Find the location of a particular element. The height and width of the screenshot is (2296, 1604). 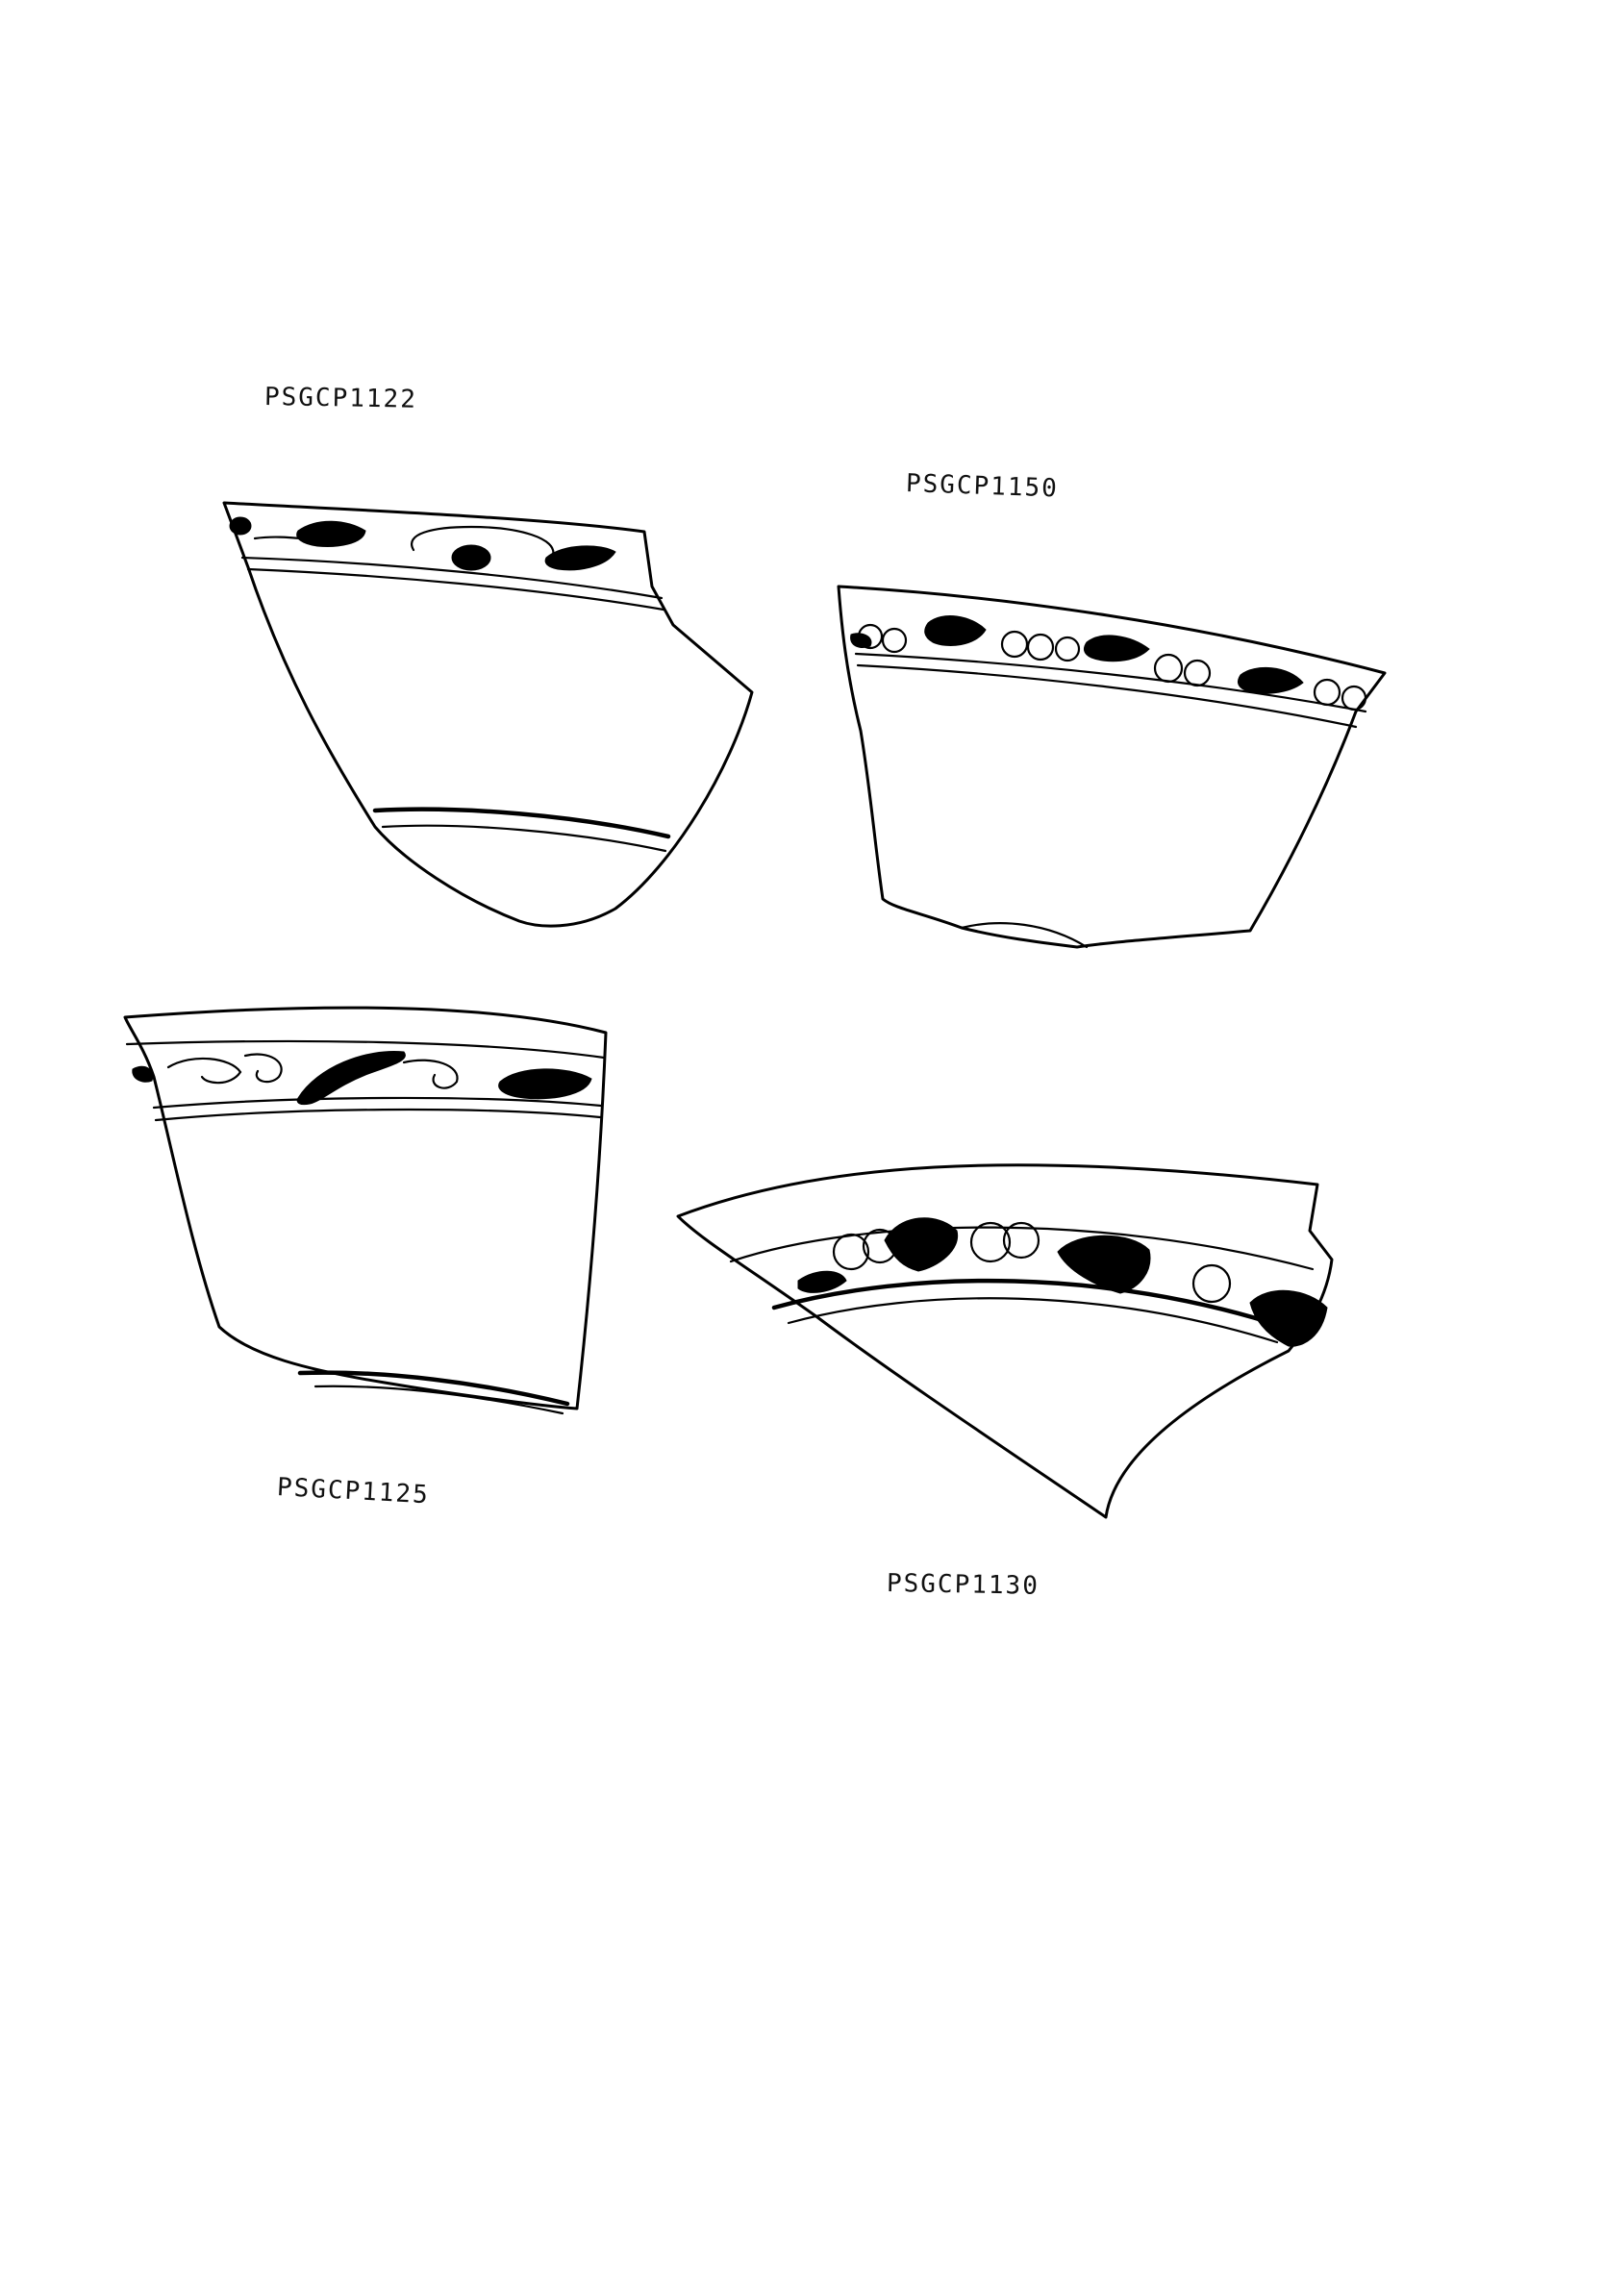

sherd-drawing-psgcp1150 is located at coordinates (1112, 767).